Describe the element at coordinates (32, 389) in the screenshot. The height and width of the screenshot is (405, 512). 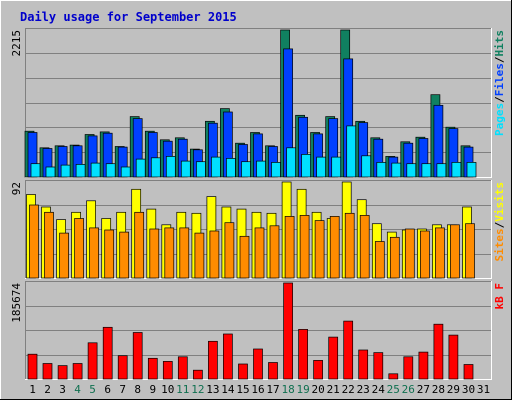
I see `x-tick-label-day-1: 1` at that location.